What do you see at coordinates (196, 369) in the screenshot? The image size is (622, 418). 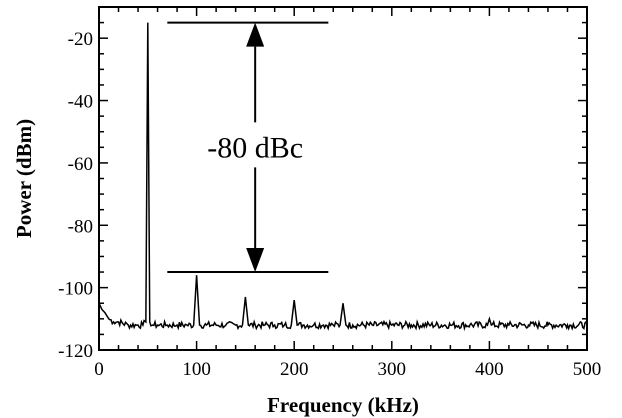 I see `x-tick-label: 100` at bounding box center [196, 369].